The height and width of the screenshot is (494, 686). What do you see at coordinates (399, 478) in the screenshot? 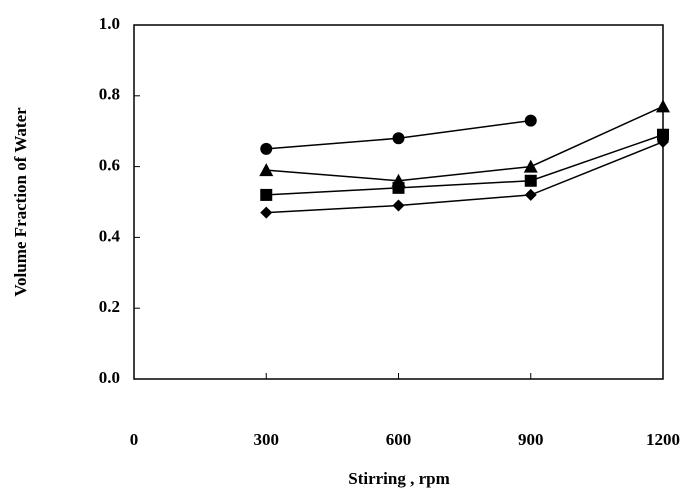
I see `x-axis-label: Stirring , rpm` at bounding box center [399, 478].